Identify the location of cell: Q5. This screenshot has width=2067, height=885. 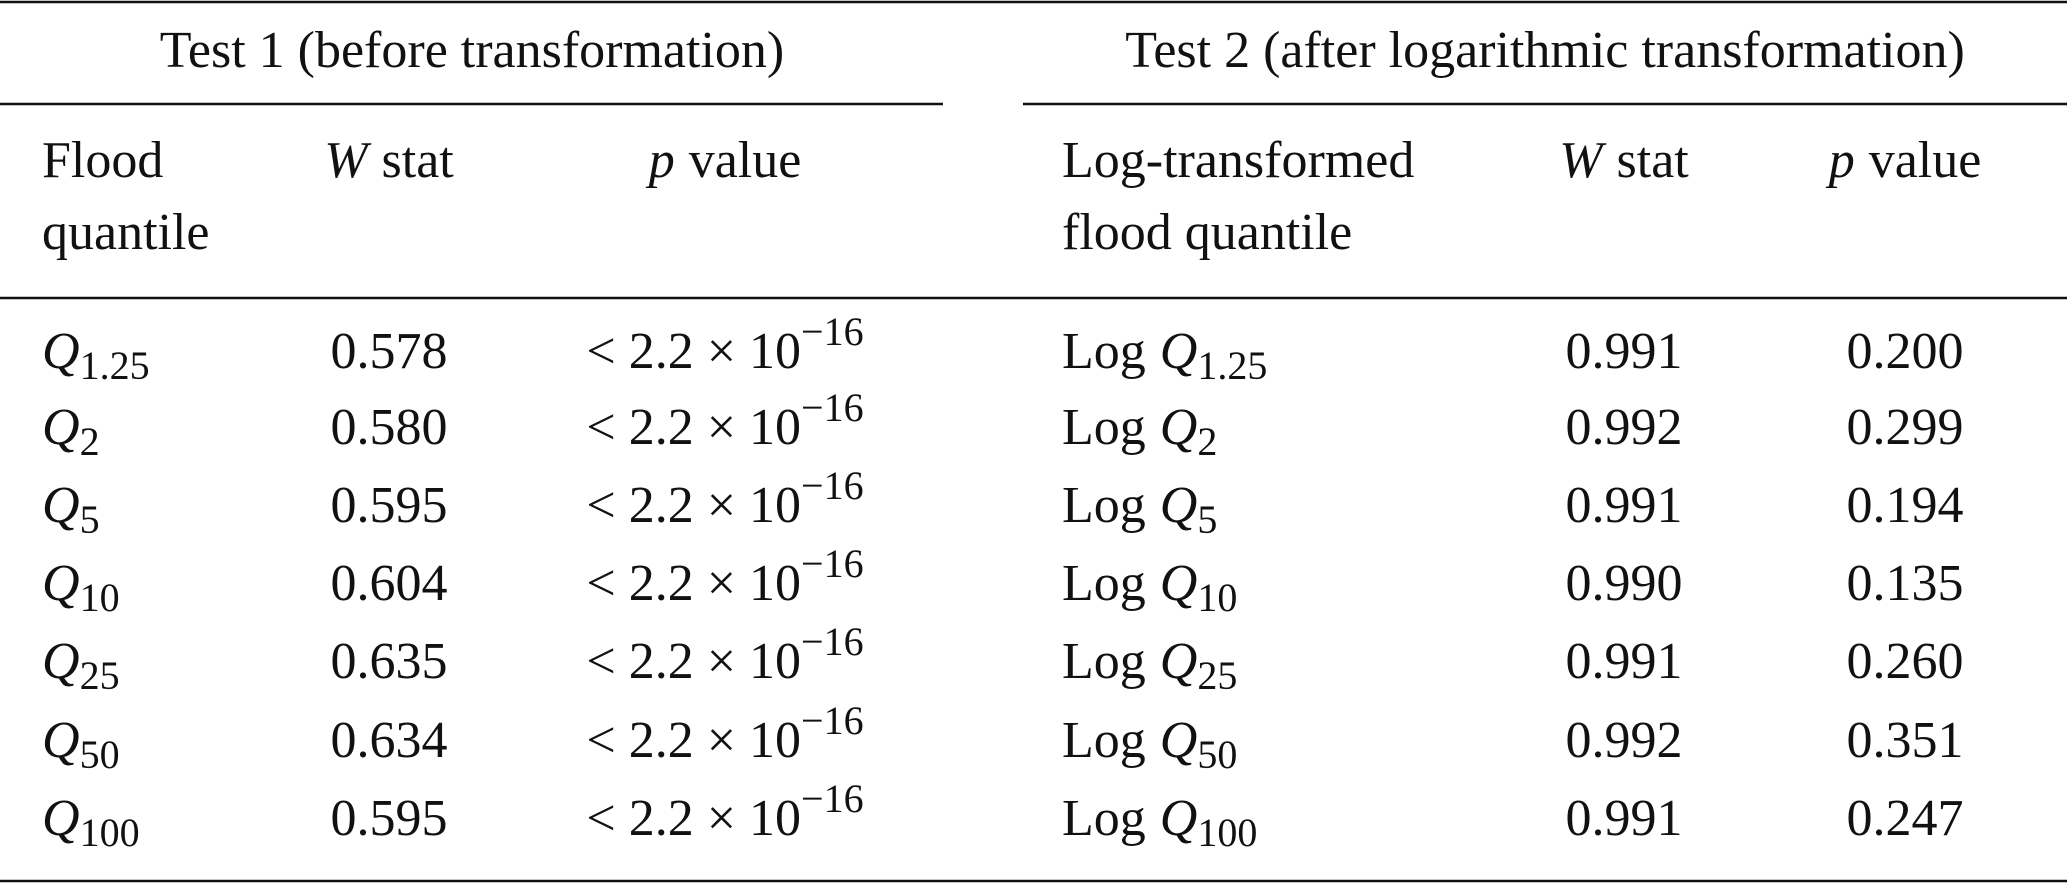
(71, 509).